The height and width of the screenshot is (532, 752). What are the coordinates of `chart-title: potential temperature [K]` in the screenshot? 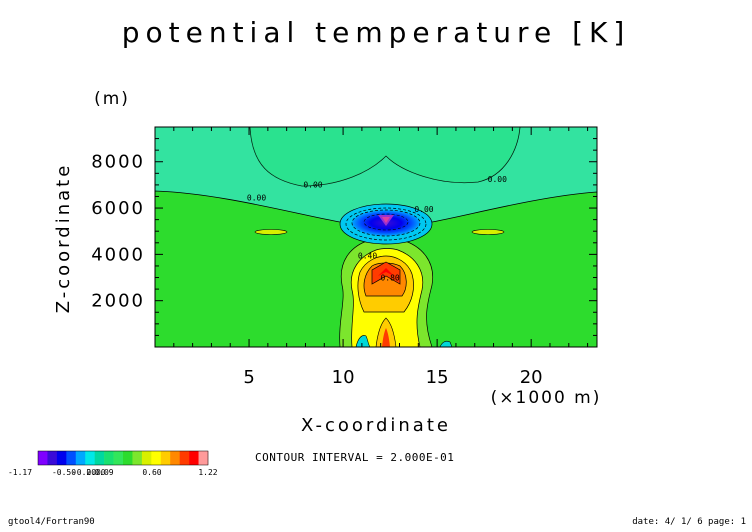 It's located at (376, 32).